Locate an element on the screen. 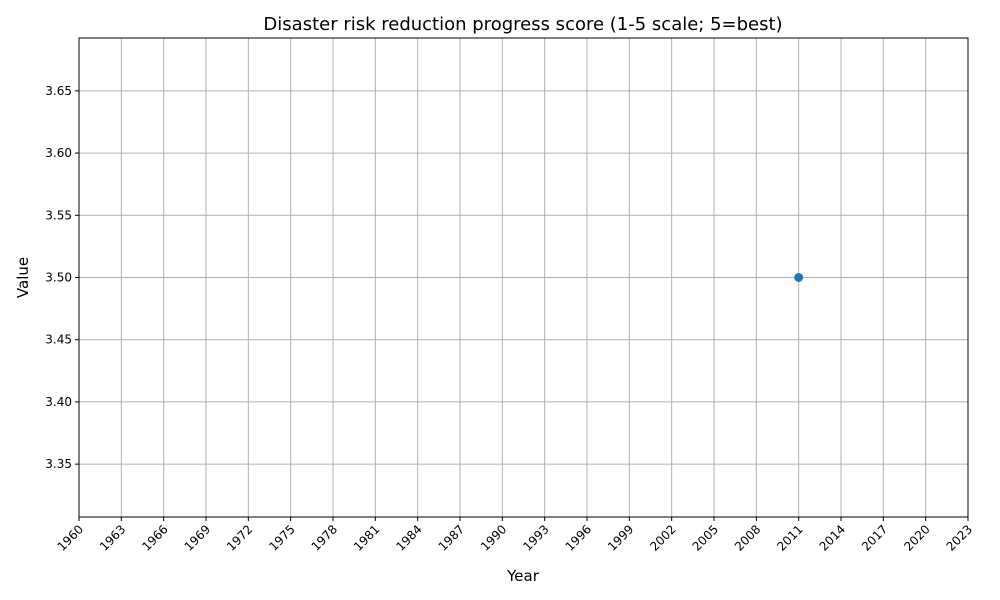 The width and height of the screenshot is (1000, 600). y-tick-label: 3.40 is located at coordinates (58, 402).